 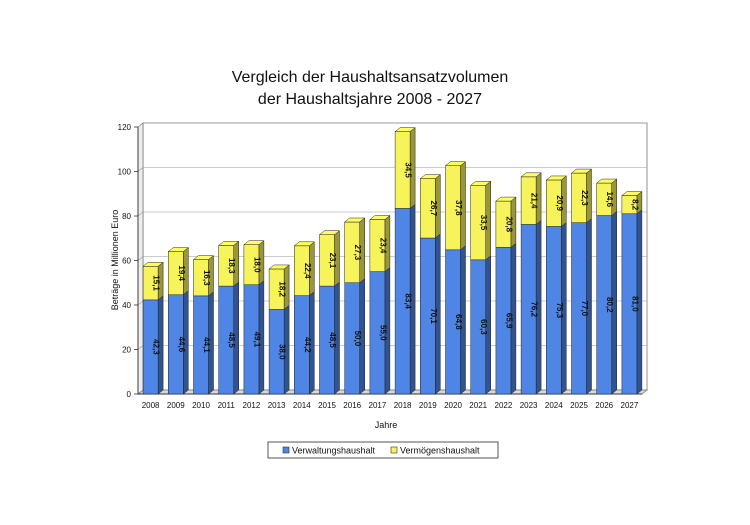 I want to click on y-tick-label-120: 120, so click(x=125, y=127).